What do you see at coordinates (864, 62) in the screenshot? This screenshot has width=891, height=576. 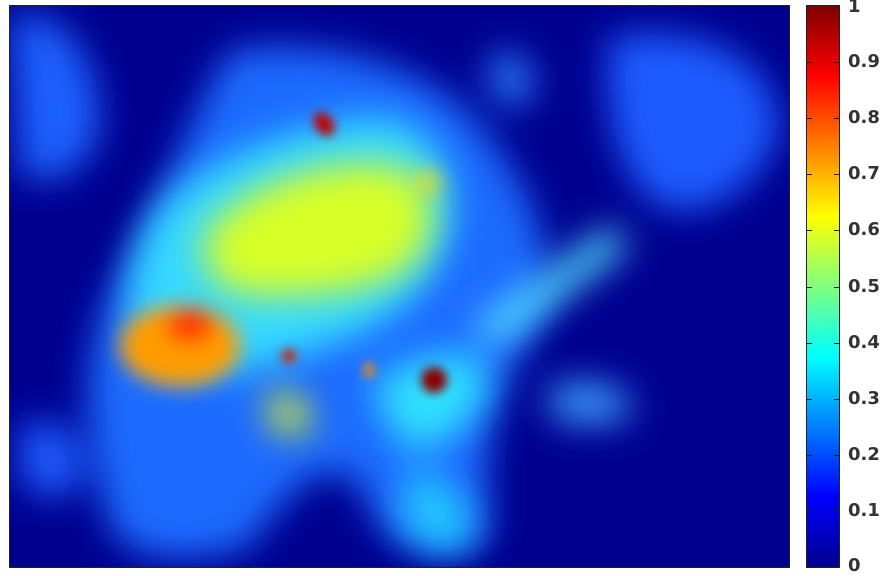 I see `colorbar-tick-label: 0.9` at bounding box center [864, 62].